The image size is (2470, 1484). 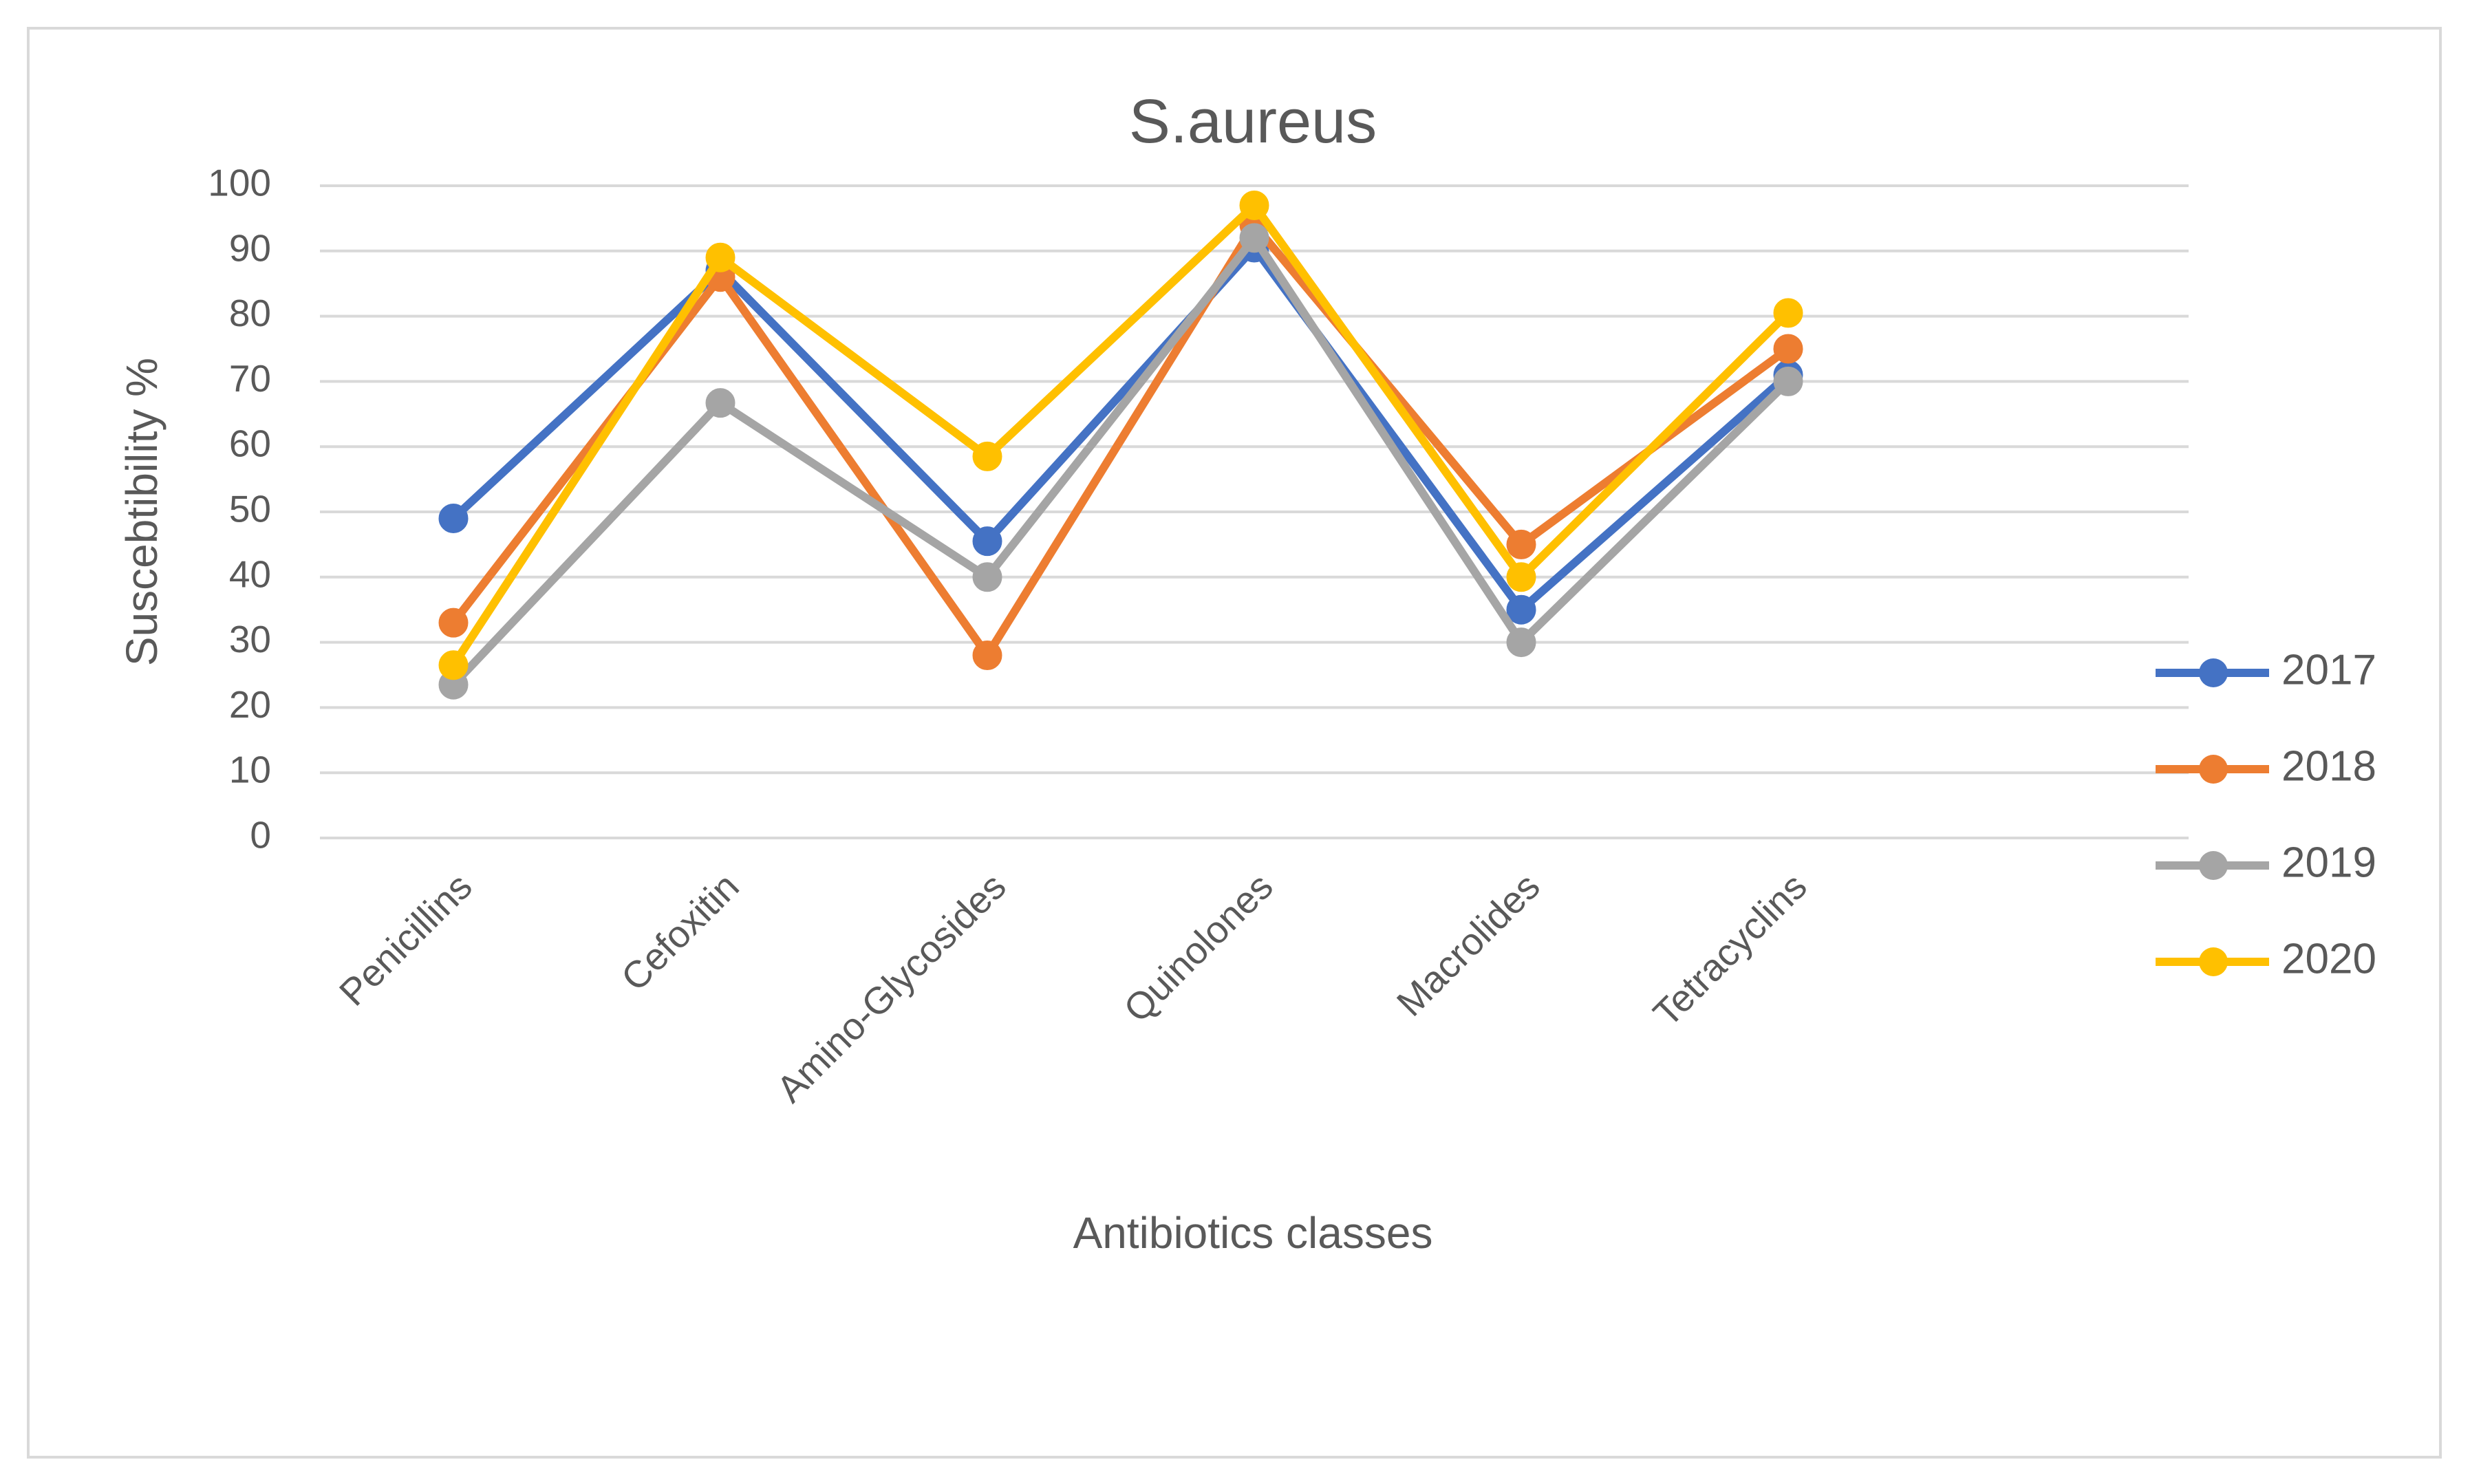 I want to click on legend-label: 2017, so click(x=2328, y=669).